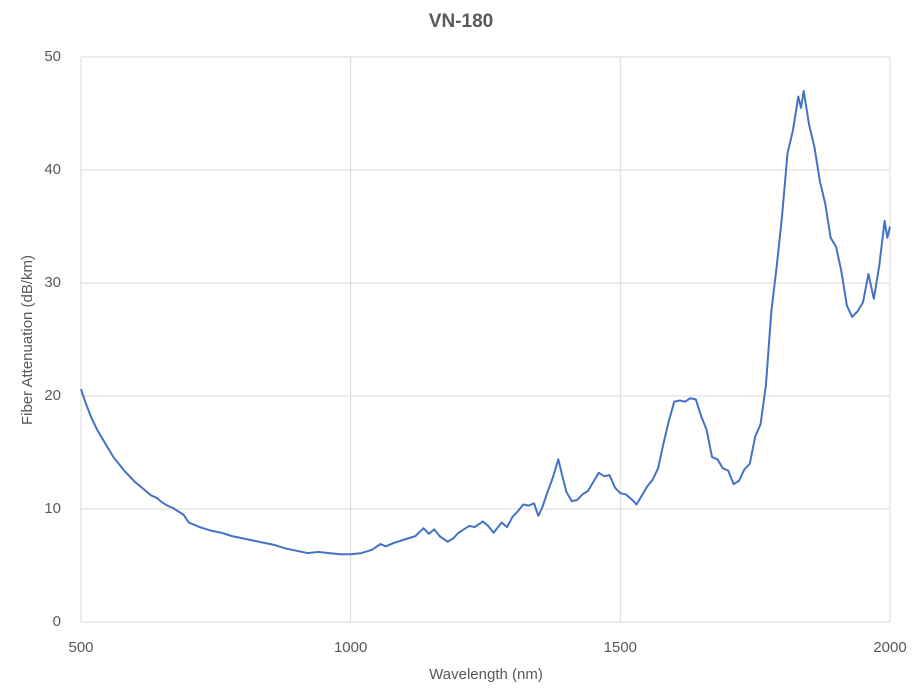  Describe the element at coordinates (52, 508) in the screenshot. I see `y-tick-label: 10` at that location.